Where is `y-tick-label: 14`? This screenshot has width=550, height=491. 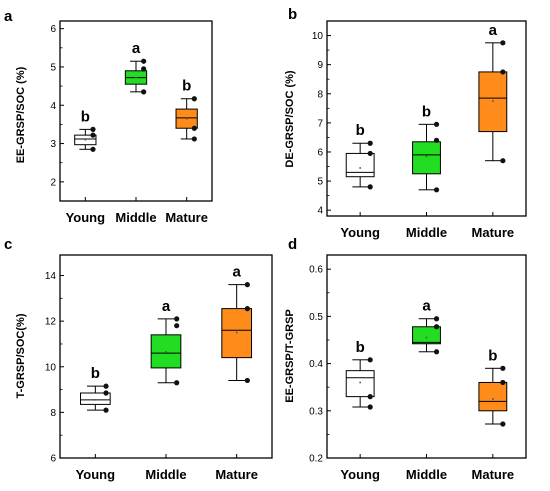
y-tick-label: 14 is located at coordinates (51, 276).